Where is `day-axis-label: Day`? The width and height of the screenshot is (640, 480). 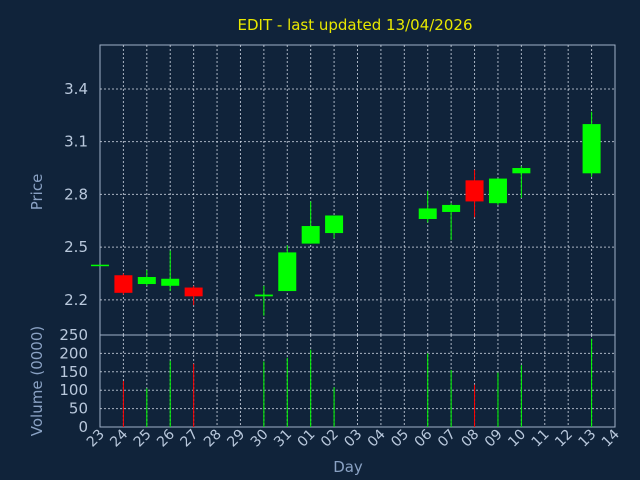 day-axis-label: Day is located at coordinates (348, 467).